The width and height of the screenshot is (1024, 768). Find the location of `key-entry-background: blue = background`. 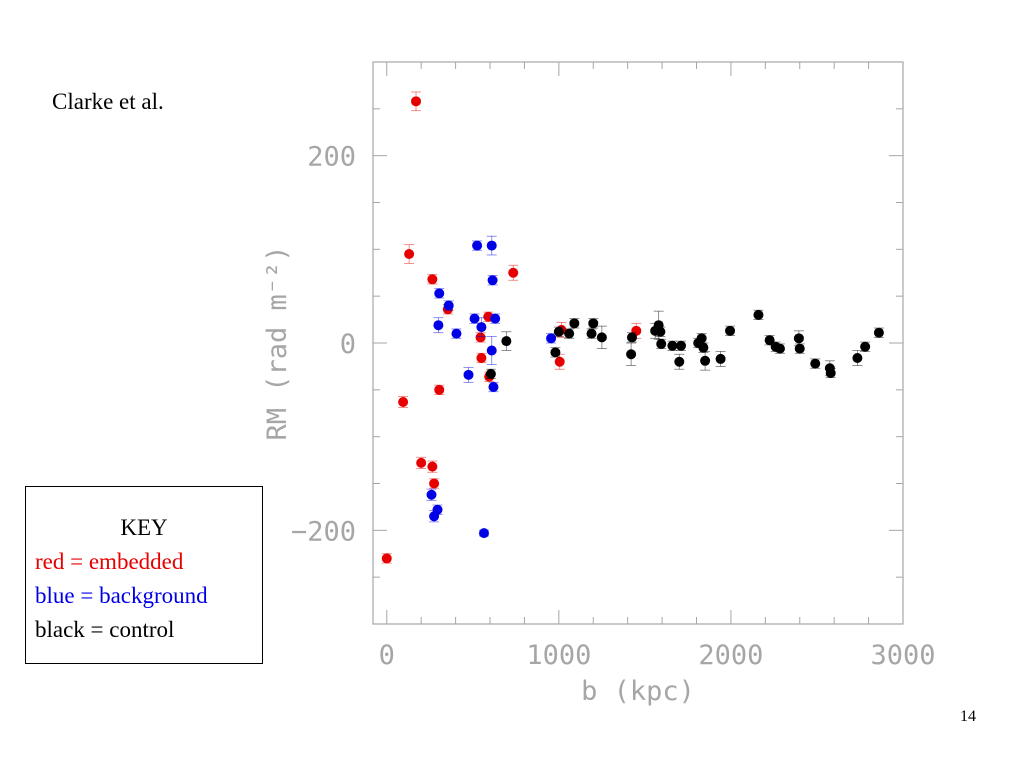

key-entry-background: blue = background is located at coordinates (121, 595).